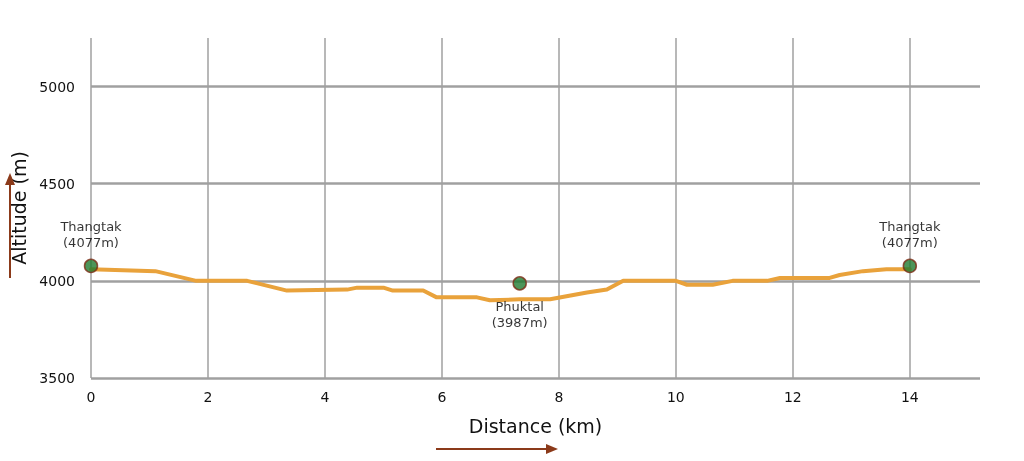  What do you see at coordinates (909, 397) in the screenshot?
I see `x-tick-label: 14` at bounding box center [909, 397].